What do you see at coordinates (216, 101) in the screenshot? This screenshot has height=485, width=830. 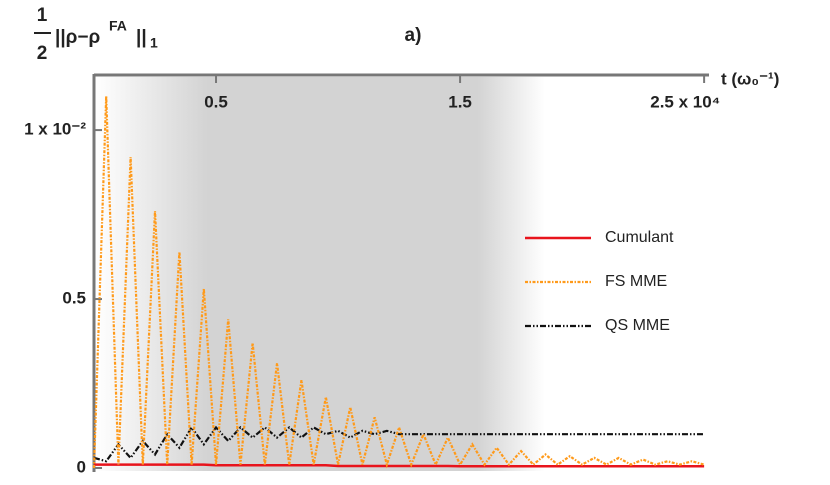 I see `x-tick-label: 0.5` at bounding box center [216, 101].